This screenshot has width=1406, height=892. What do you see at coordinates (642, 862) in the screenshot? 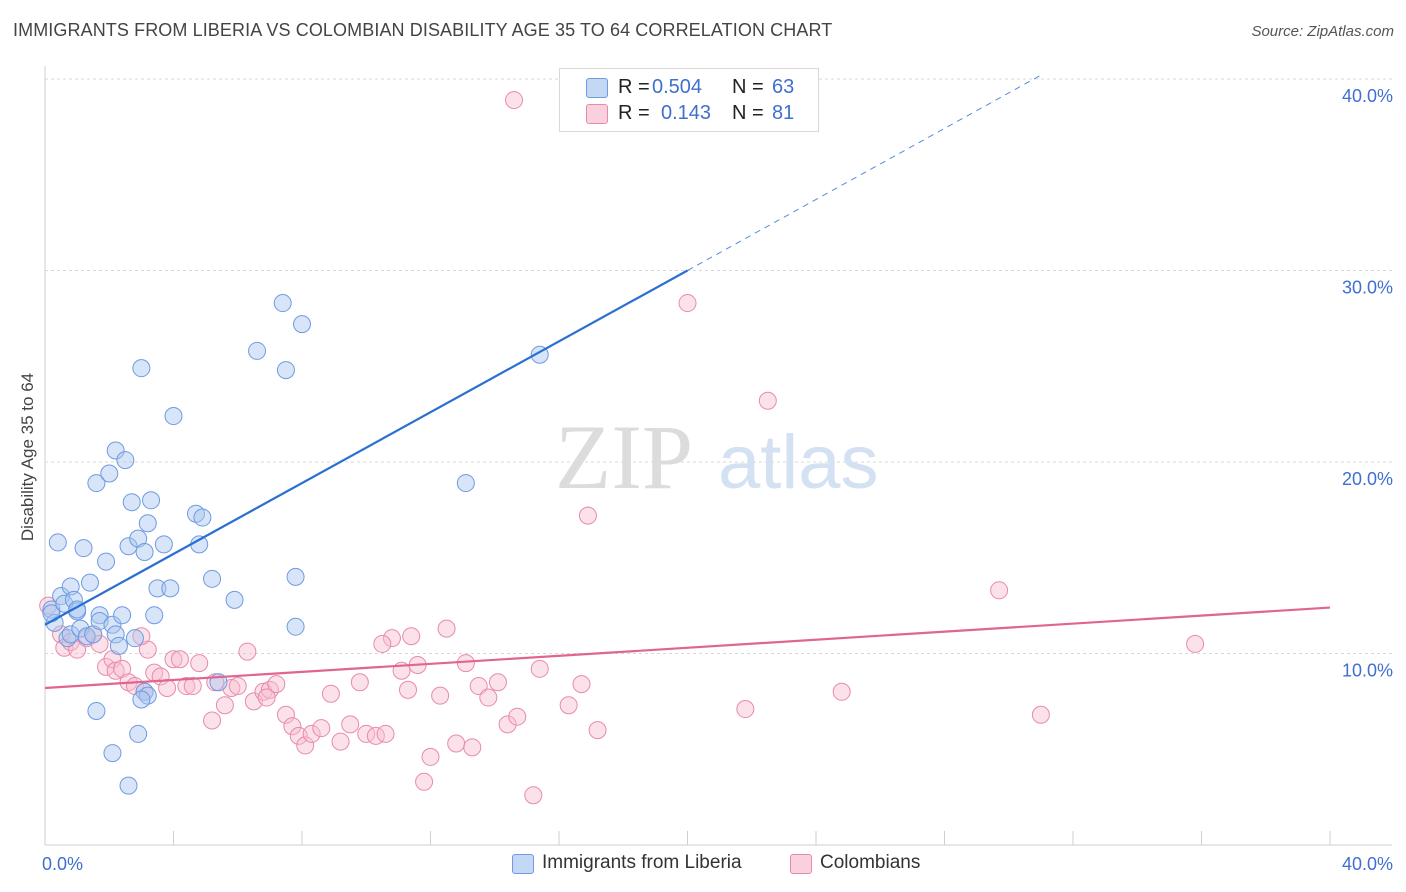
I see `legend-label-liberia: Immigrants from Liberia` at bounding box center [642, 862].